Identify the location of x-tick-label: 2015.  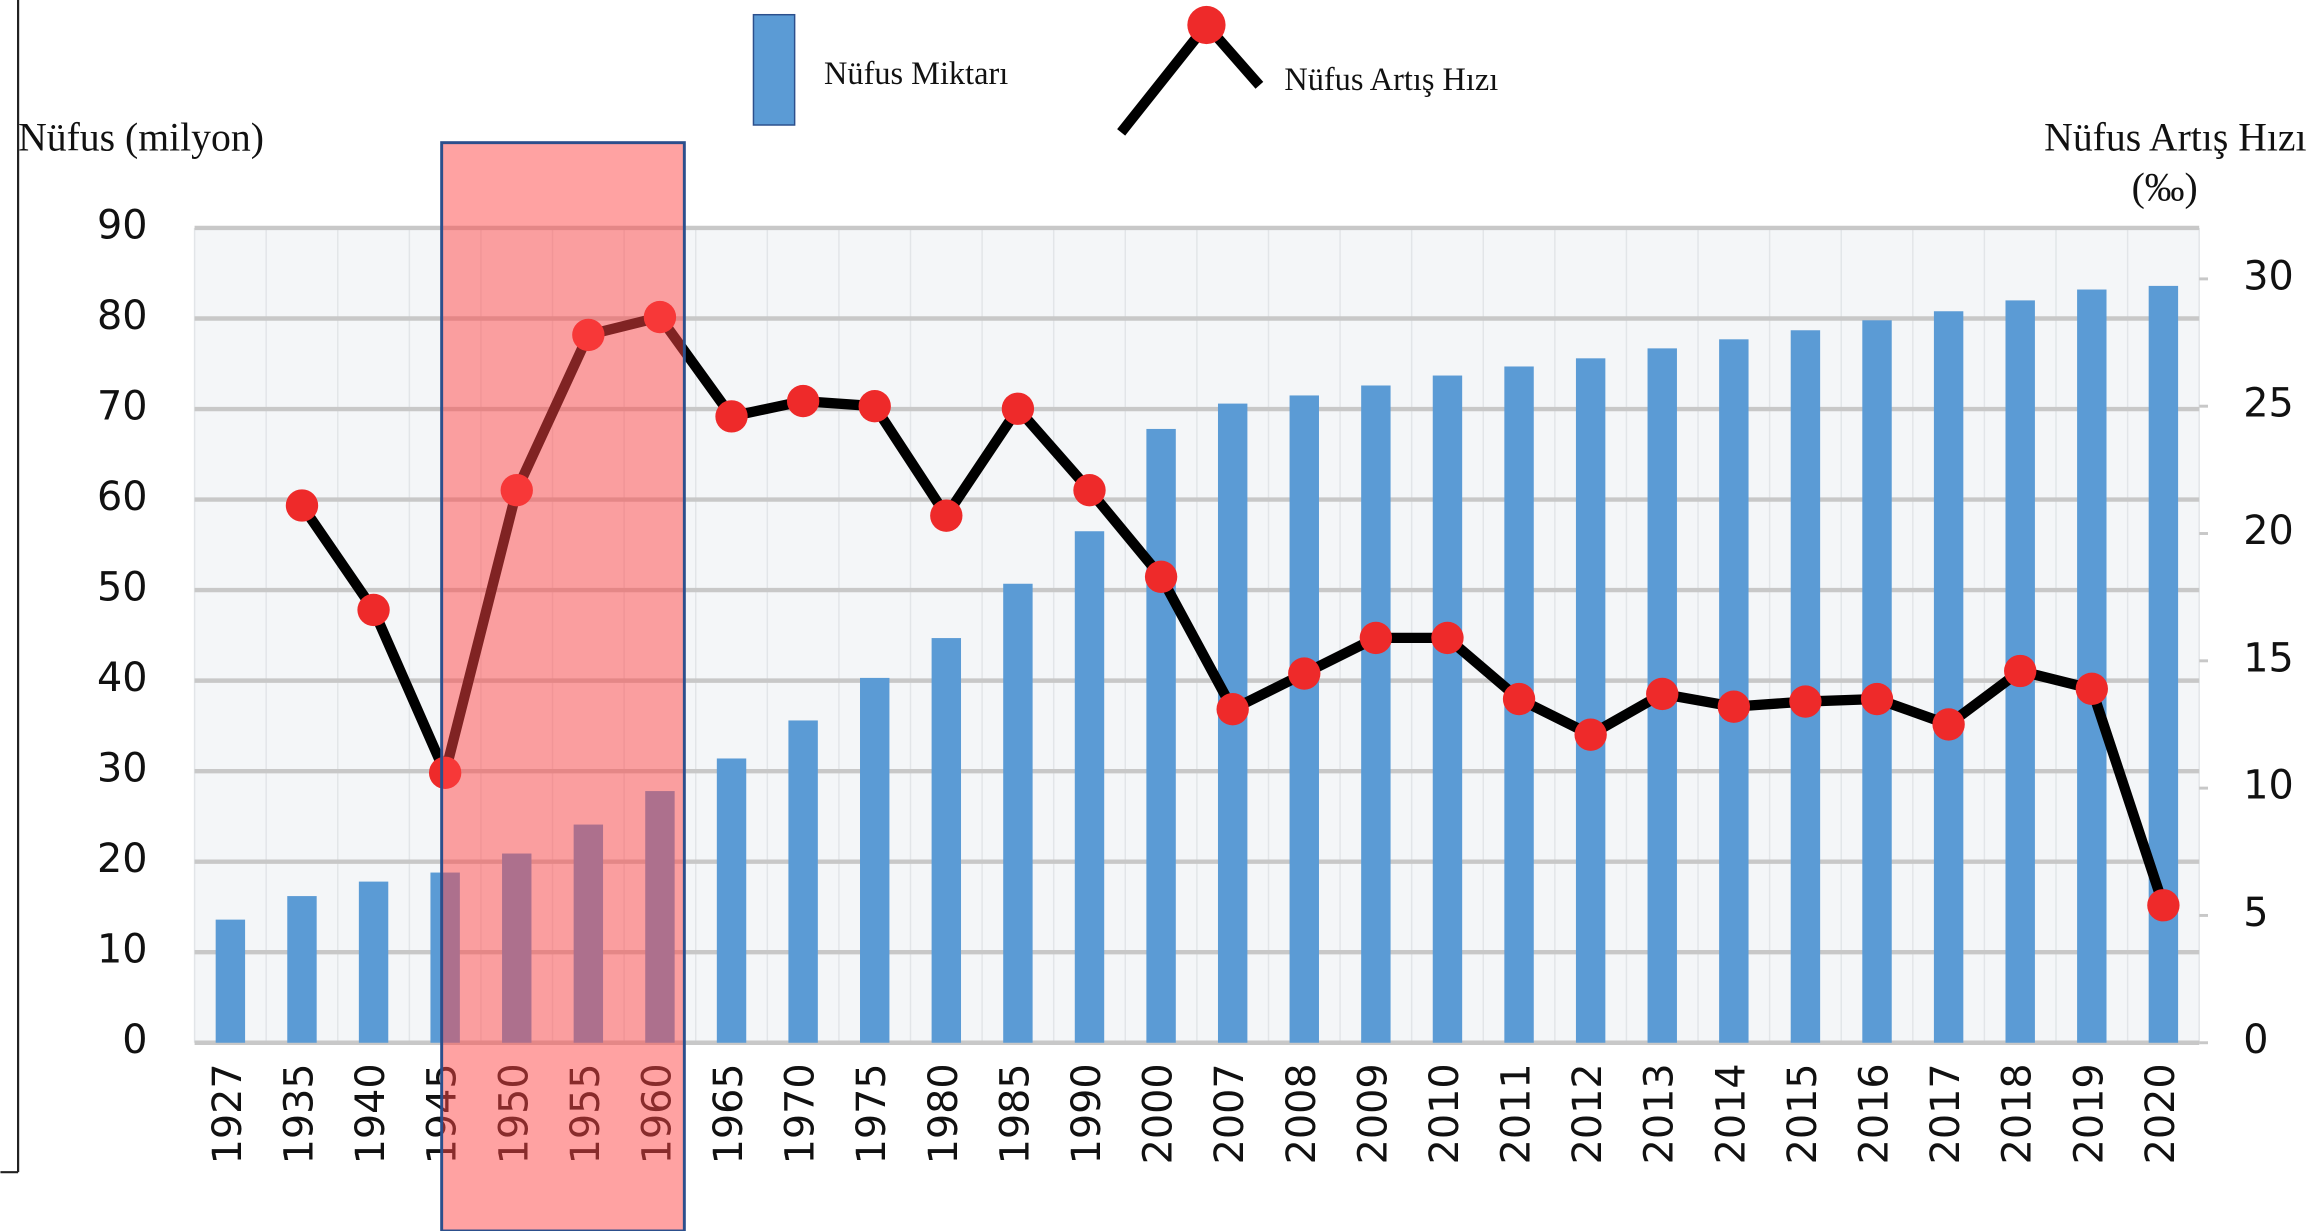
(1803, 1113).